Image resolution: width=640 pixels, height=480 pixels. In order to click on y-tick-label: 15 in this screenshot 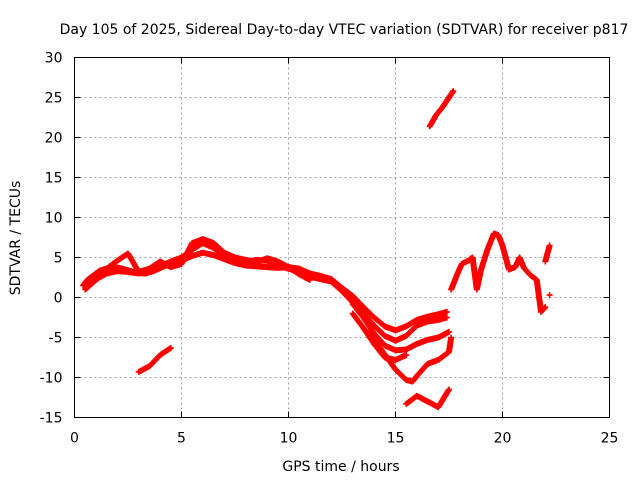, I will do `click(54, 179)`.